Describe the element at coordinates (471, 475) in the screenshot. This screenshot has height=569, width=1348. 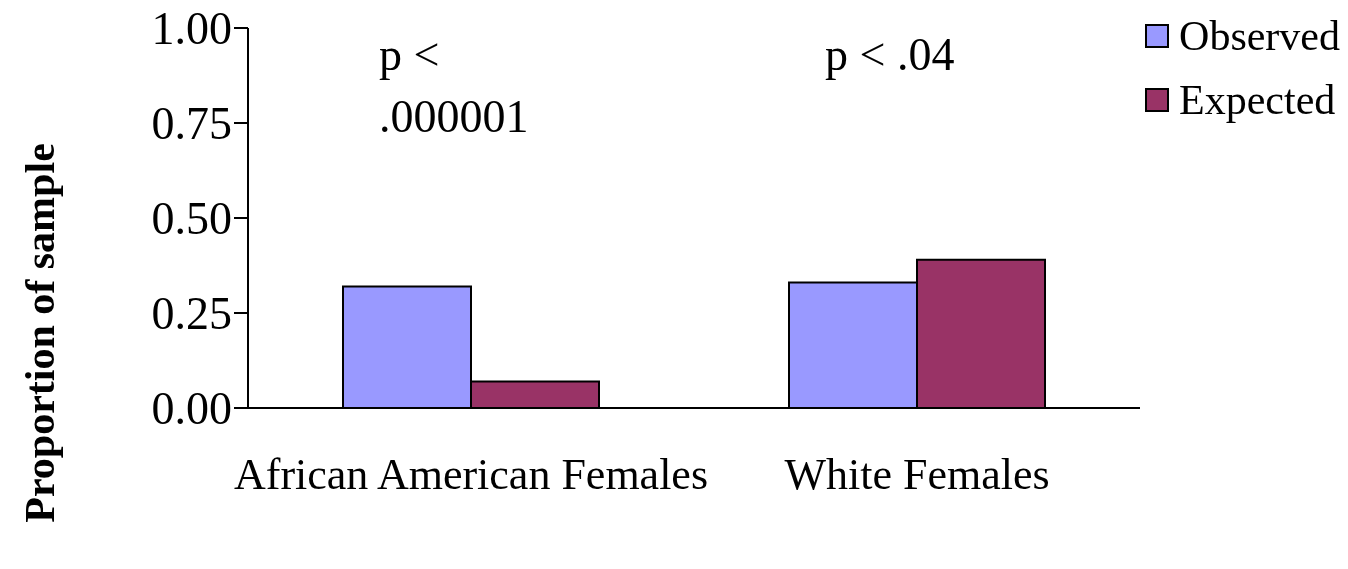
I see `x-tick-label: African American Females` at that location.